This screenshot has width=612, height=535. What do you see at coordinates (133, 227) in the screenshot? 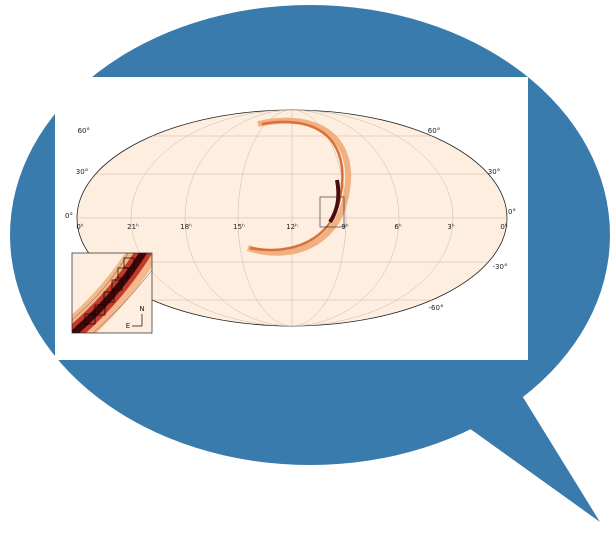
I see `ra-label: 21ʰ` at bounding box center [133, 227].